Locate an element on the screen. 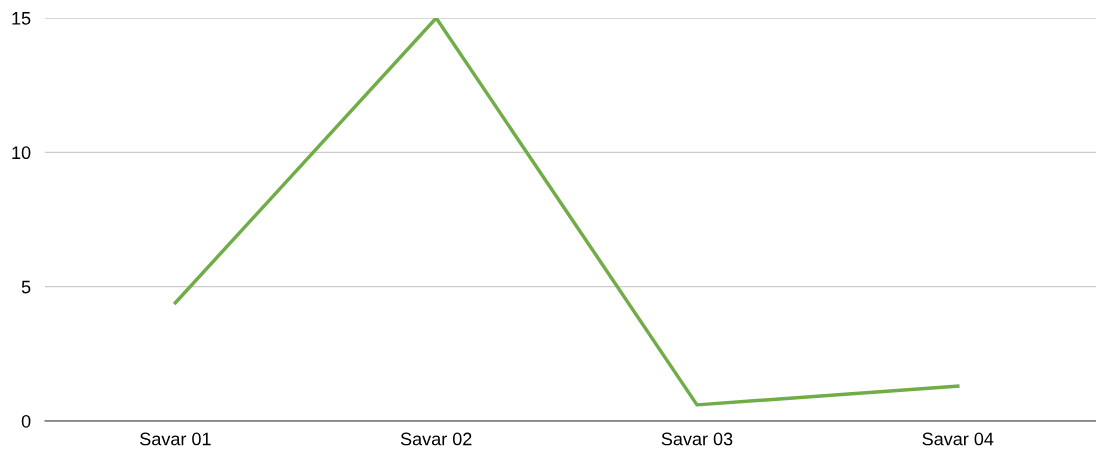  x-tick-label: Savar 03 is located at coordinates (697, 439).